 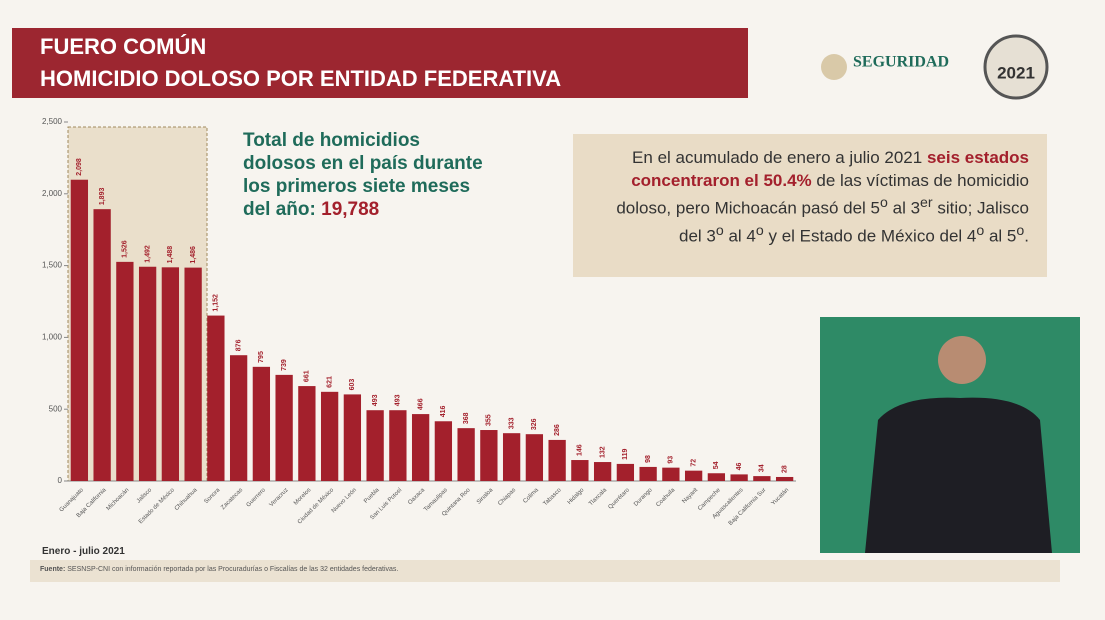 What do you see at coordinates (693, 463) in the screenshot?
I see `value-label: 72` at bounding box center [693, 463].